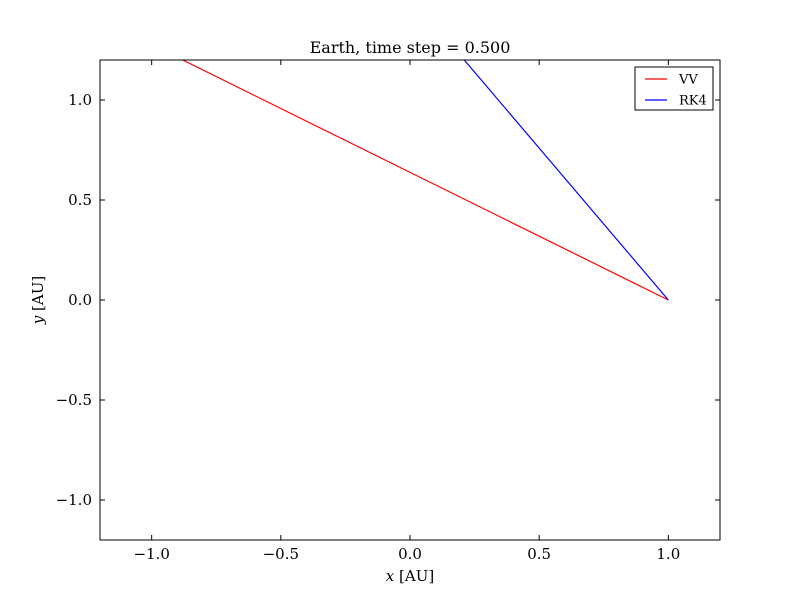 This screenshot has width=800, height=600. What do you see at coordinates (80, 100) in the screenshot?
I see `y-tick-label: 1.0` at bounding box center [80, 100].